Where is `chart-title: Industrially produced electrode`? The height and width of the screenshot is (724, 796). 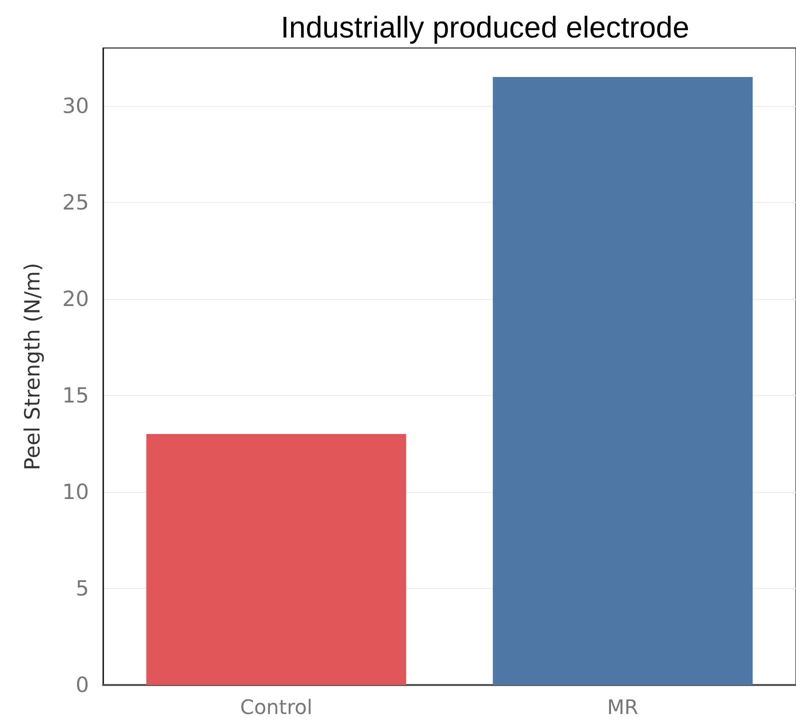 chart-title: Industrially produced electrode is located at coordinates (485, 28).